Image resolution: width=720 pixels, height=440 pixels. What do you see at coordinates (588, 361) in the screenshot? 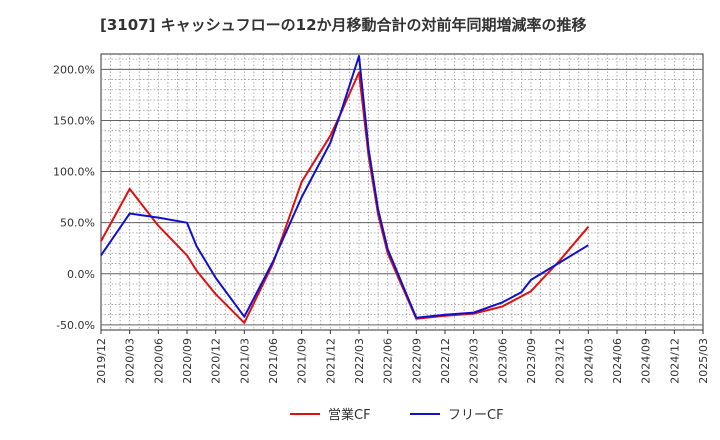
I see `x-tick-label: 2024/03` at bounding box center [588, 361].